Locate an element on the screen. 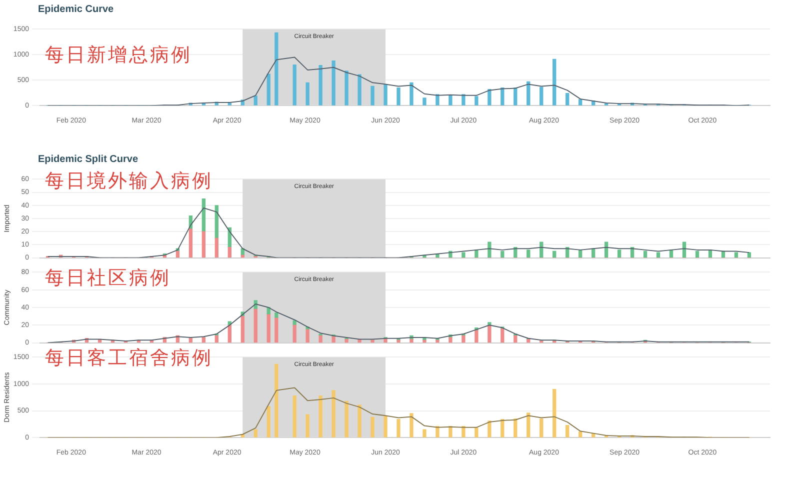  annotation: 每日社区病例 is located at coordinates (108, 278).